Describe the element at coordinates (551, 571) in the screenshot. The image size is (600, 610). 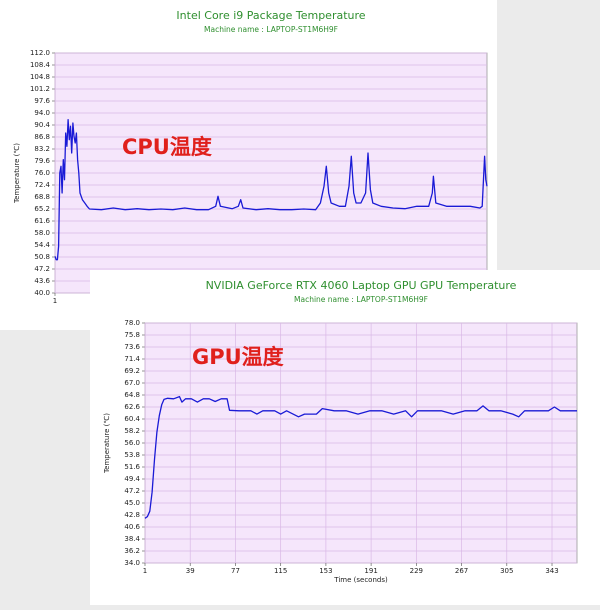
I see `x-tick-label: 343` at that location.